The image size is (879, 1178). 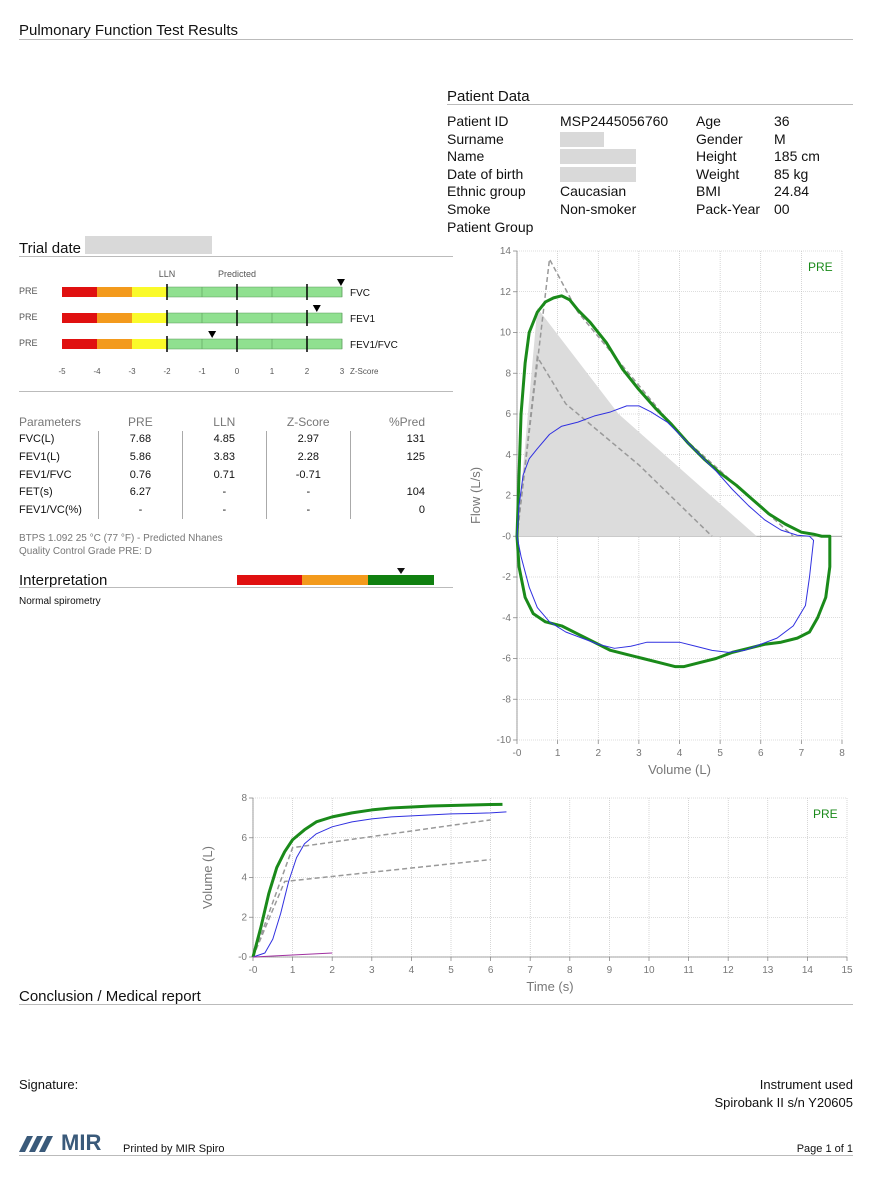 What do you see at coordinates (308, 457) in the screenshot?
I see `param-zscore: 2.28` at bounding box center [308, 457].